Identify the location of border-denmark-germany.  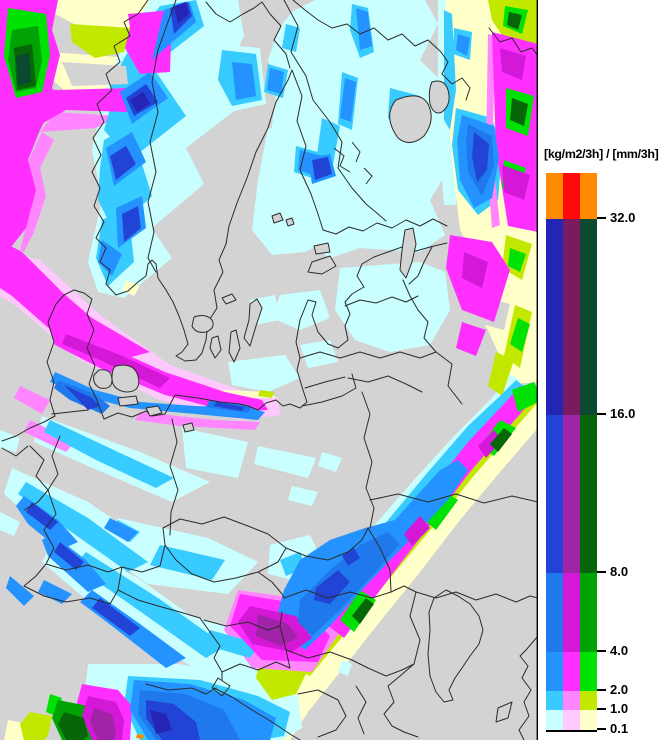
(70, 412).